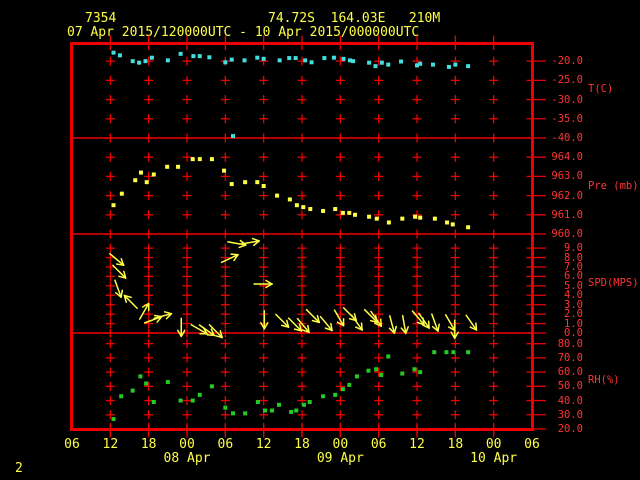 This screenshot has height=480, width=640. I want to click on y-tick-label: 962.0, so click(567, 195).